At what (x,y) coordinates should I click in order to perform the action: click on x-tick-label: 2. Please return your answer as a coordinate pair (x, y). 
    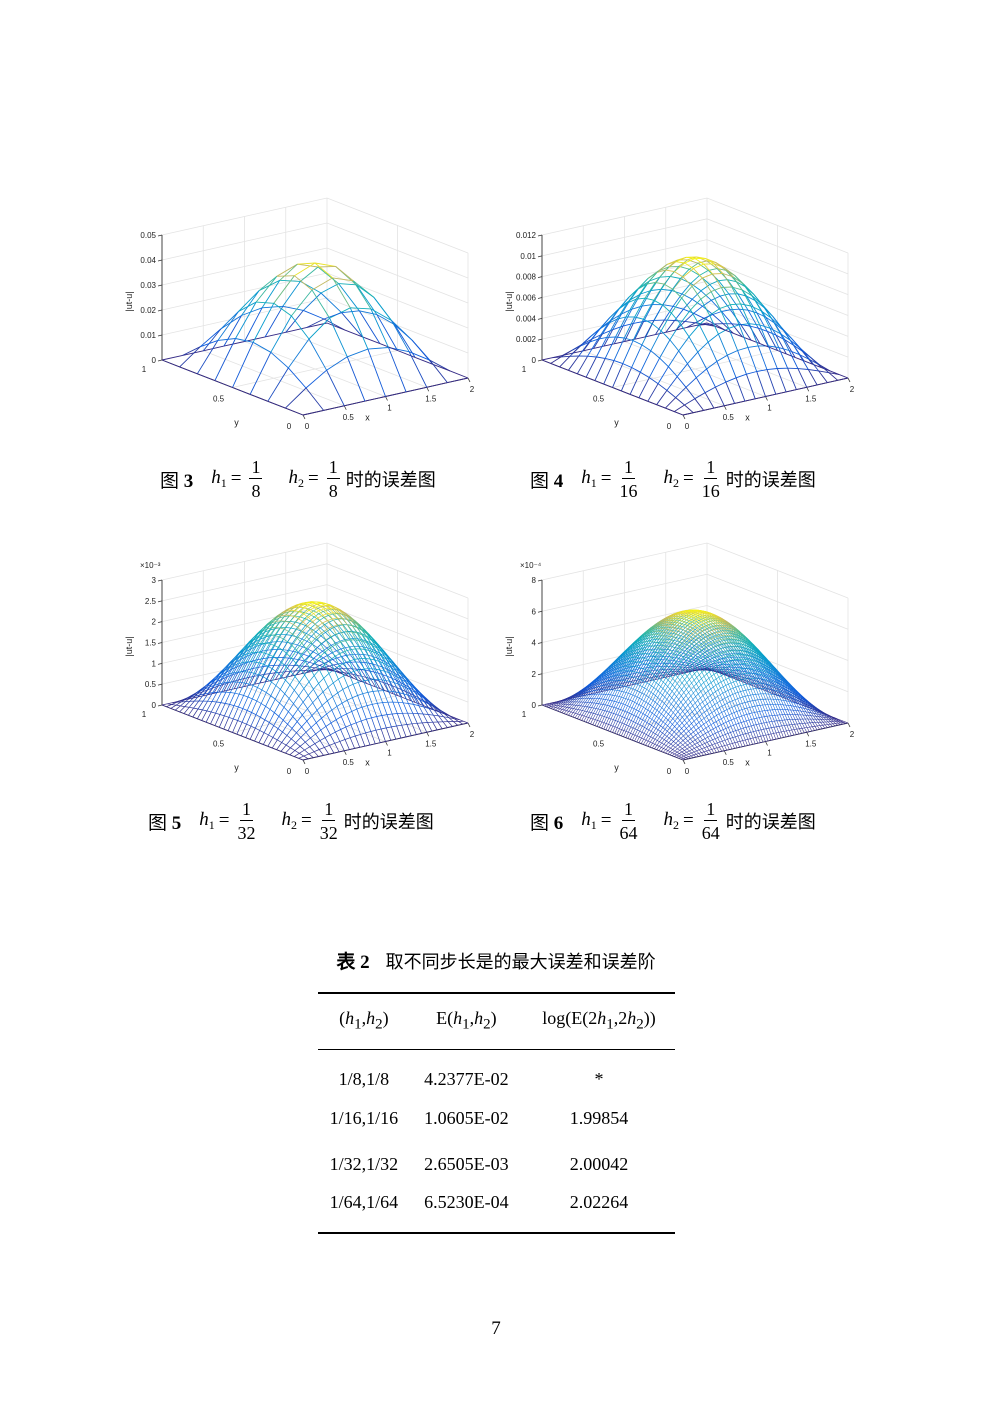
    Looking at the image, I should click on (472, 389).